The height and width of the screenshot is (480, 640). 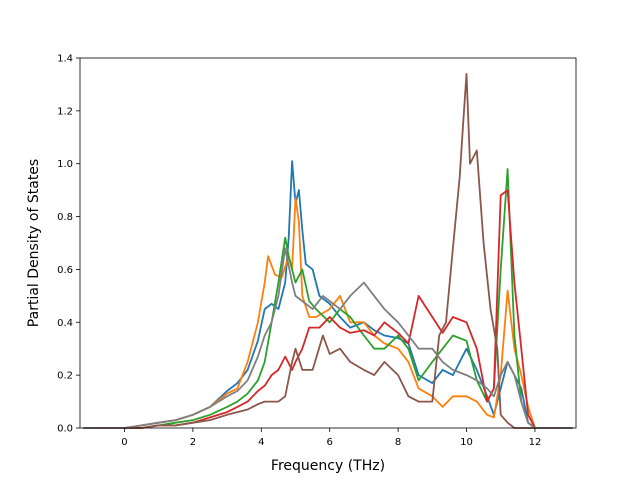 What do you see at coordinates (65, 376) in the screenshot?
I see `y-tick-label: 0.2` at bounding box center [65, 376].